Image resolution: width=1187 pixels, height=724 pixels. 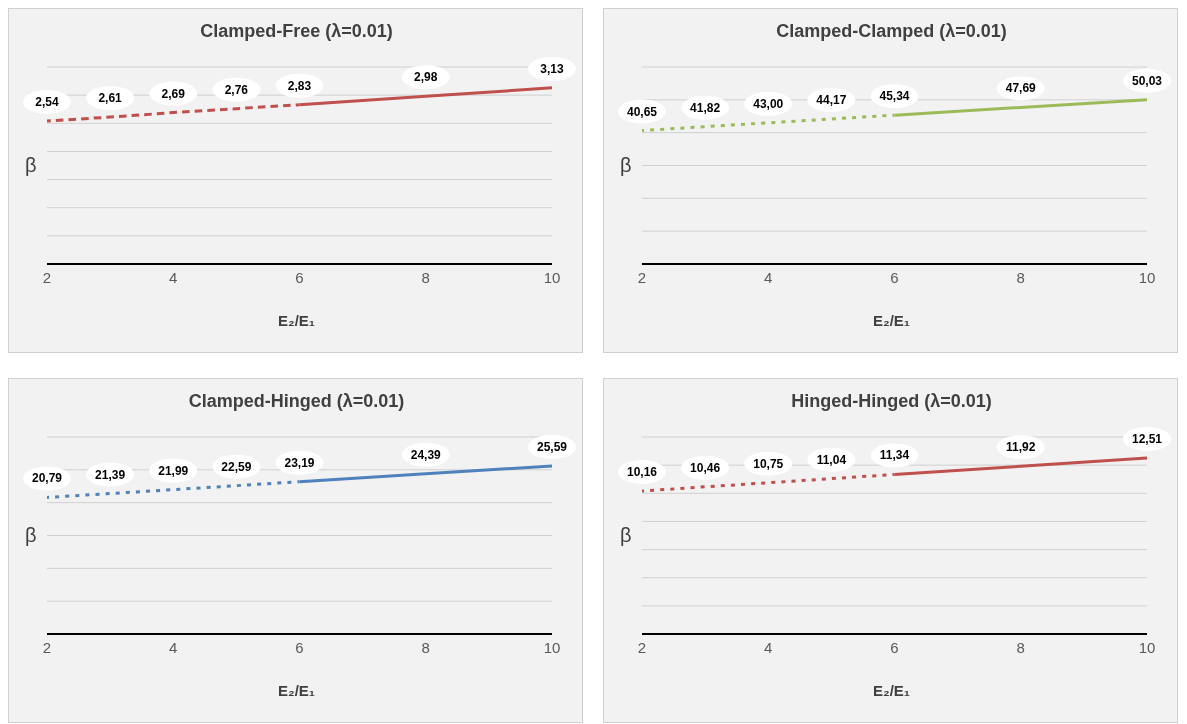 What do you see at coordinates (299, 462) in the screenshot?
I see `data-label: 23,19` at bounding box center [299, 462].